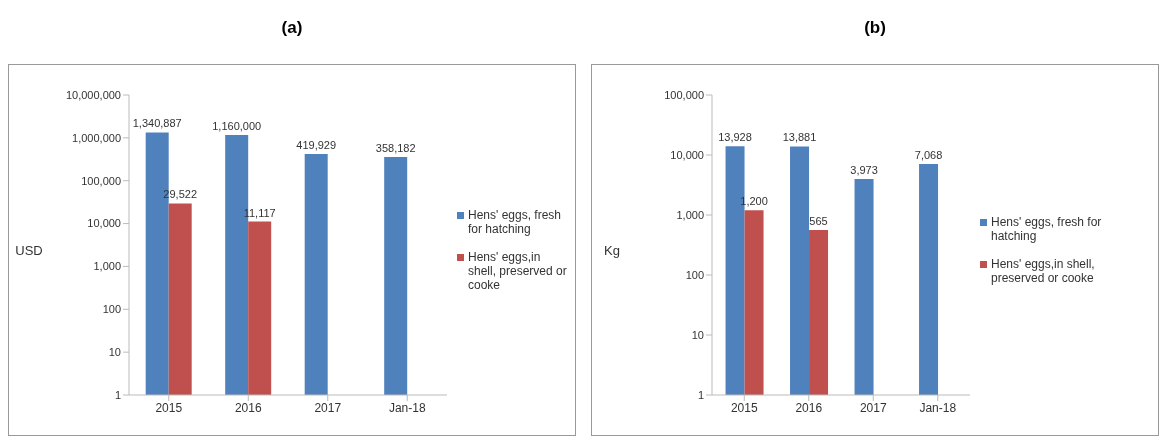 The image size is (1171, 445). Describe the element at coordinates (237, 126) in the screenshot. I see `data-label: 1,160,000` at that location.